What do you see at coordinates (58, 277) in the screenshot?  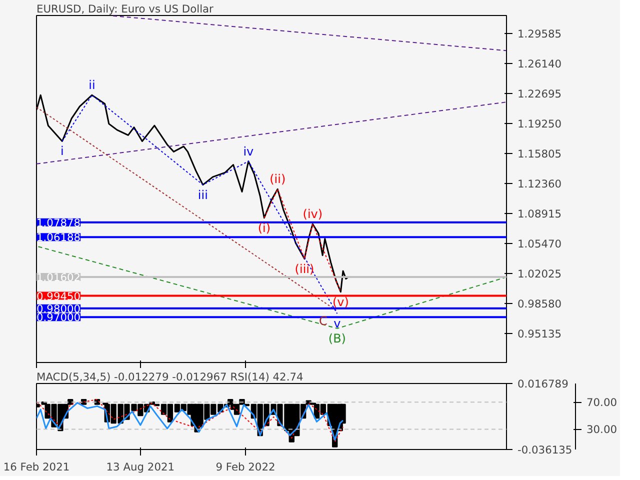 I see `ref-line-label: 1.01602` at bounding box center [58, 277].